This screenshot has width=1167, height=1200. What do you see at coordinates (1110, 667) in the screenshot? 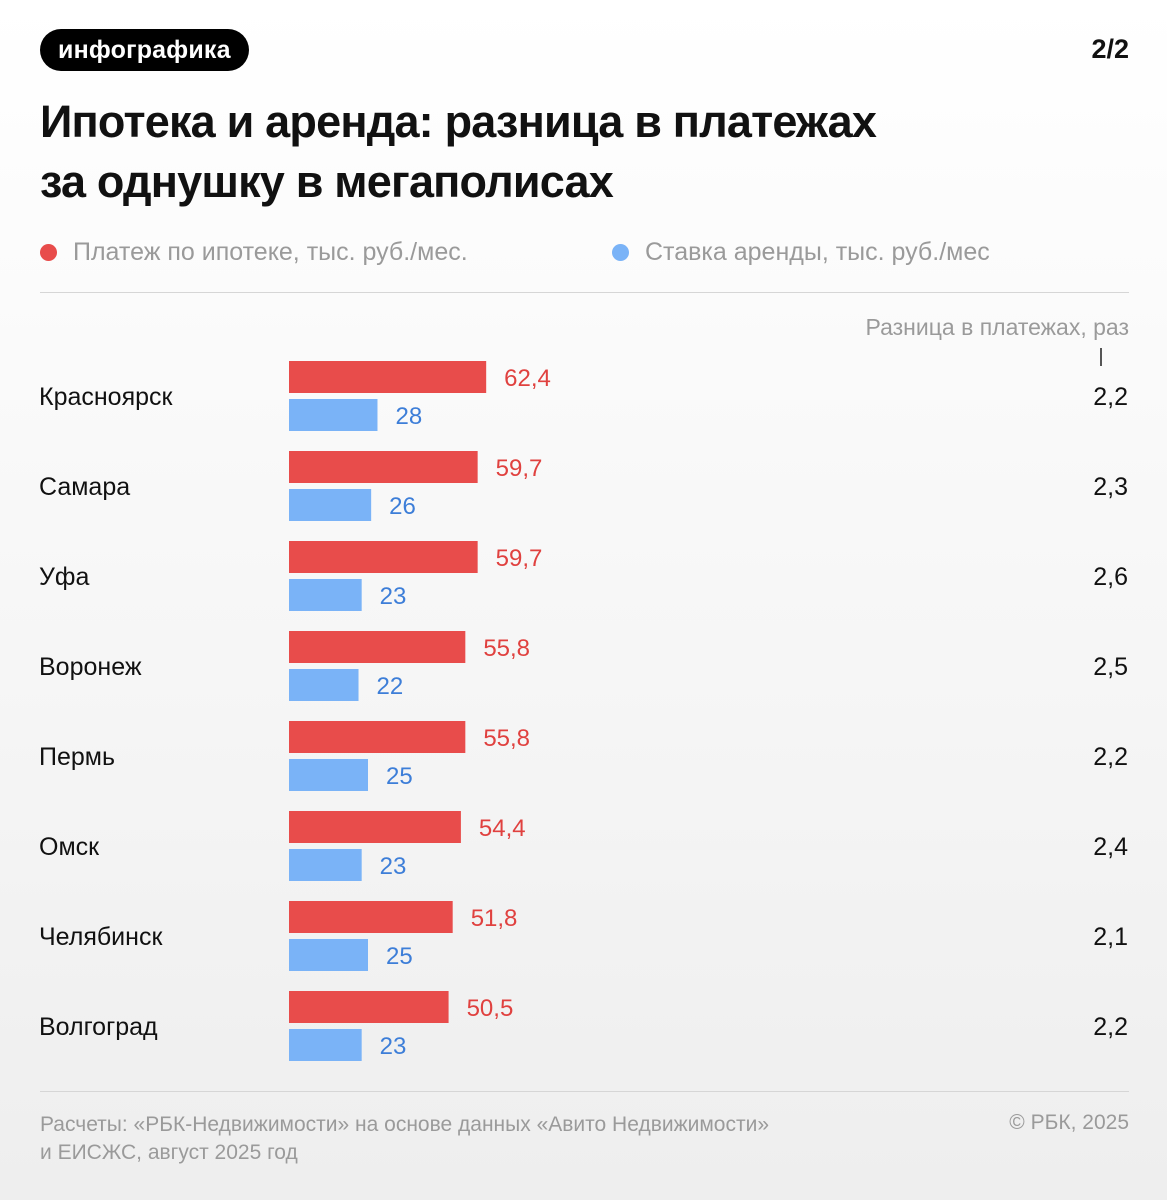
I see `ratio-value: 2,5` at bounding box center [1110, 667].